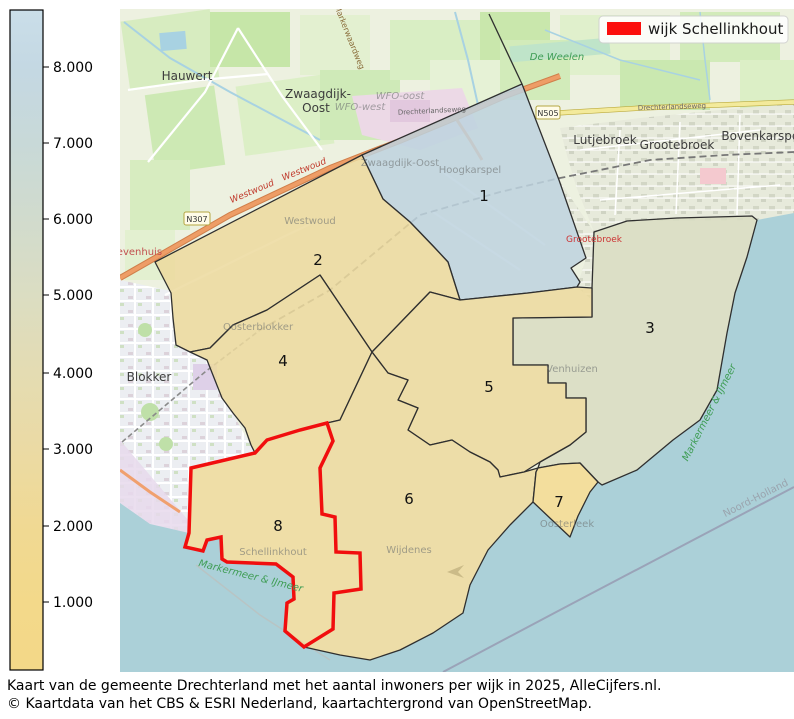  I want to click on place-label: Venhuizen, so click(572, 369).